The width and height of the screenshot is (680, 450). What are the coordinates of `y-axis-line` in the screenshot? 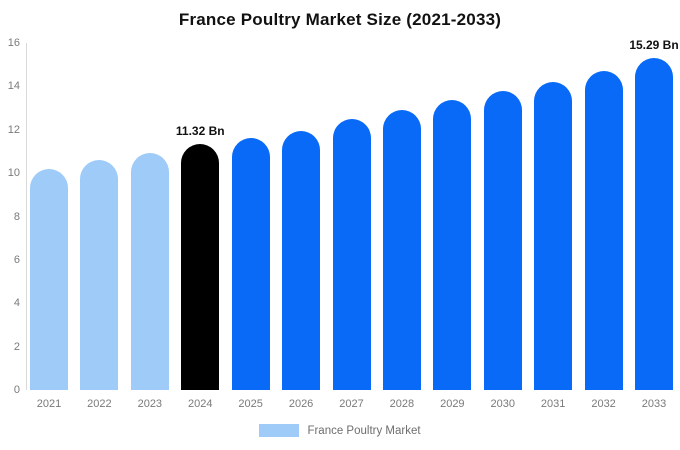 It's located at (26, 216).